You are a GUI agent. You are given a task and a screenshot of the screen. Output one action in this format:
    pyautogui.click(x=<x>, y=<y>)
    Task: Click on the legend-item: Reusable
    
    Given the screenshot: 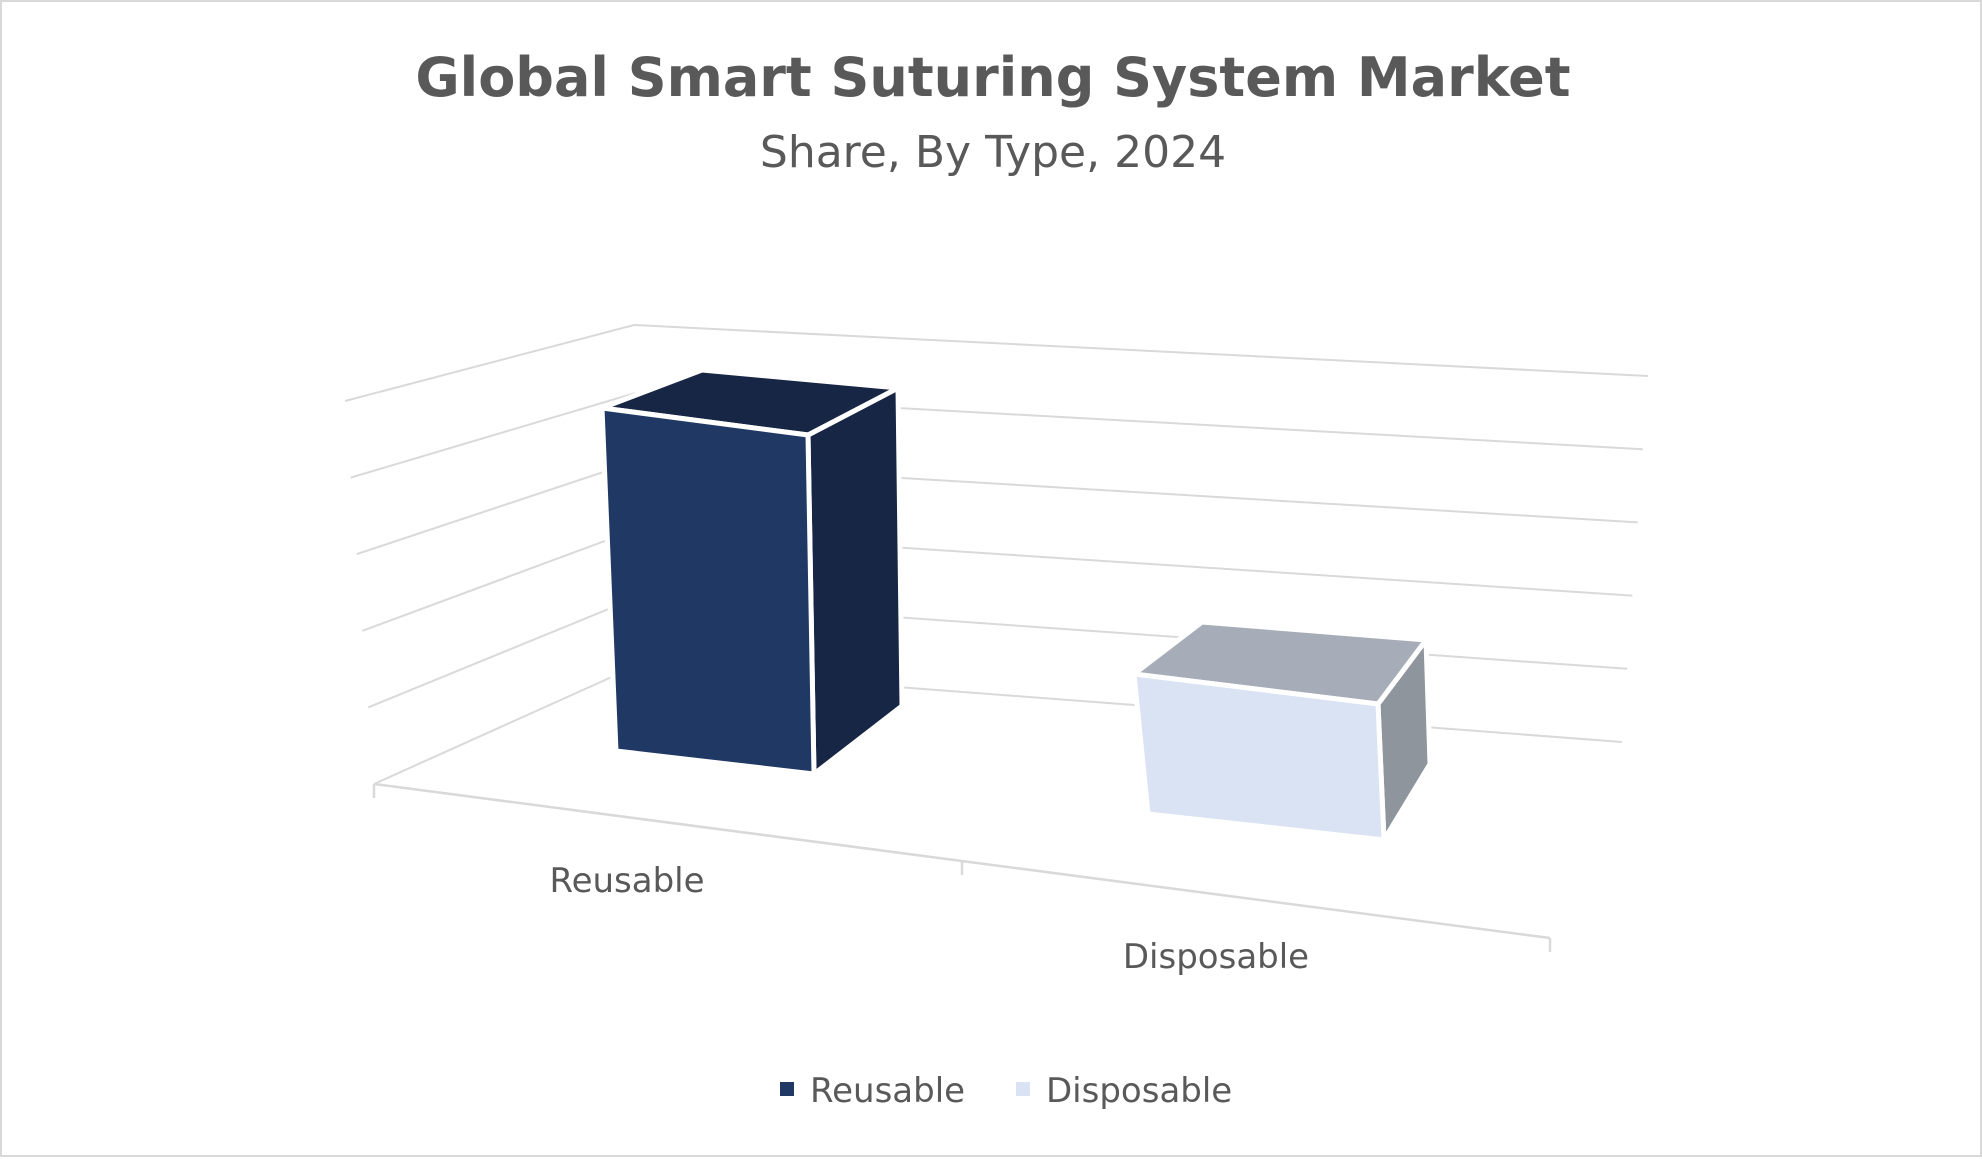 What is the action you would take?
    pyautogui.click(x=872, y=1091)
    